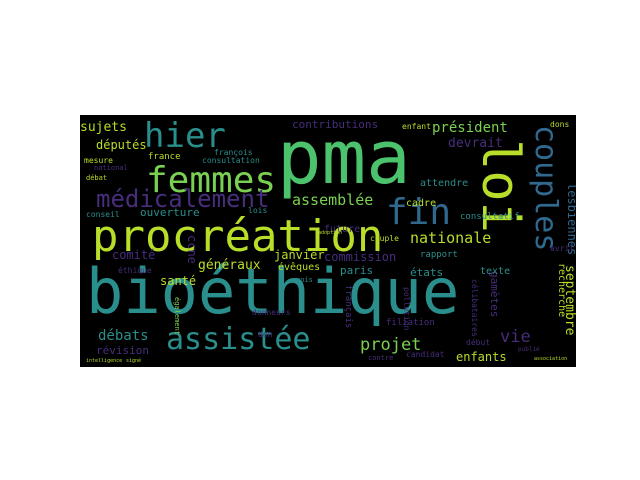 The width and height of the screenshot is (640, 480). Describe the element at coordinates (98, 160) in the screenshot. I see `word-mesure: mesure` at that location.